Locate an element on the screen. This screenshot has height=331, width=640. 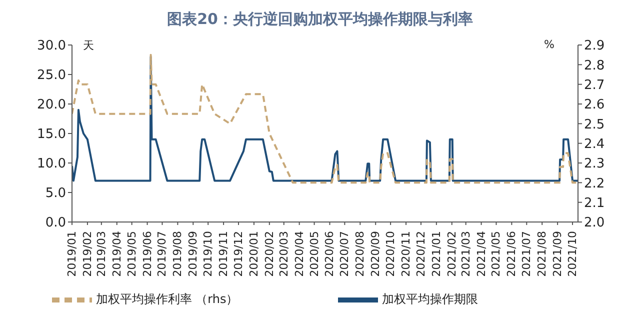
x-tick-label: 2019/05 is located at coordinates (131, 254).